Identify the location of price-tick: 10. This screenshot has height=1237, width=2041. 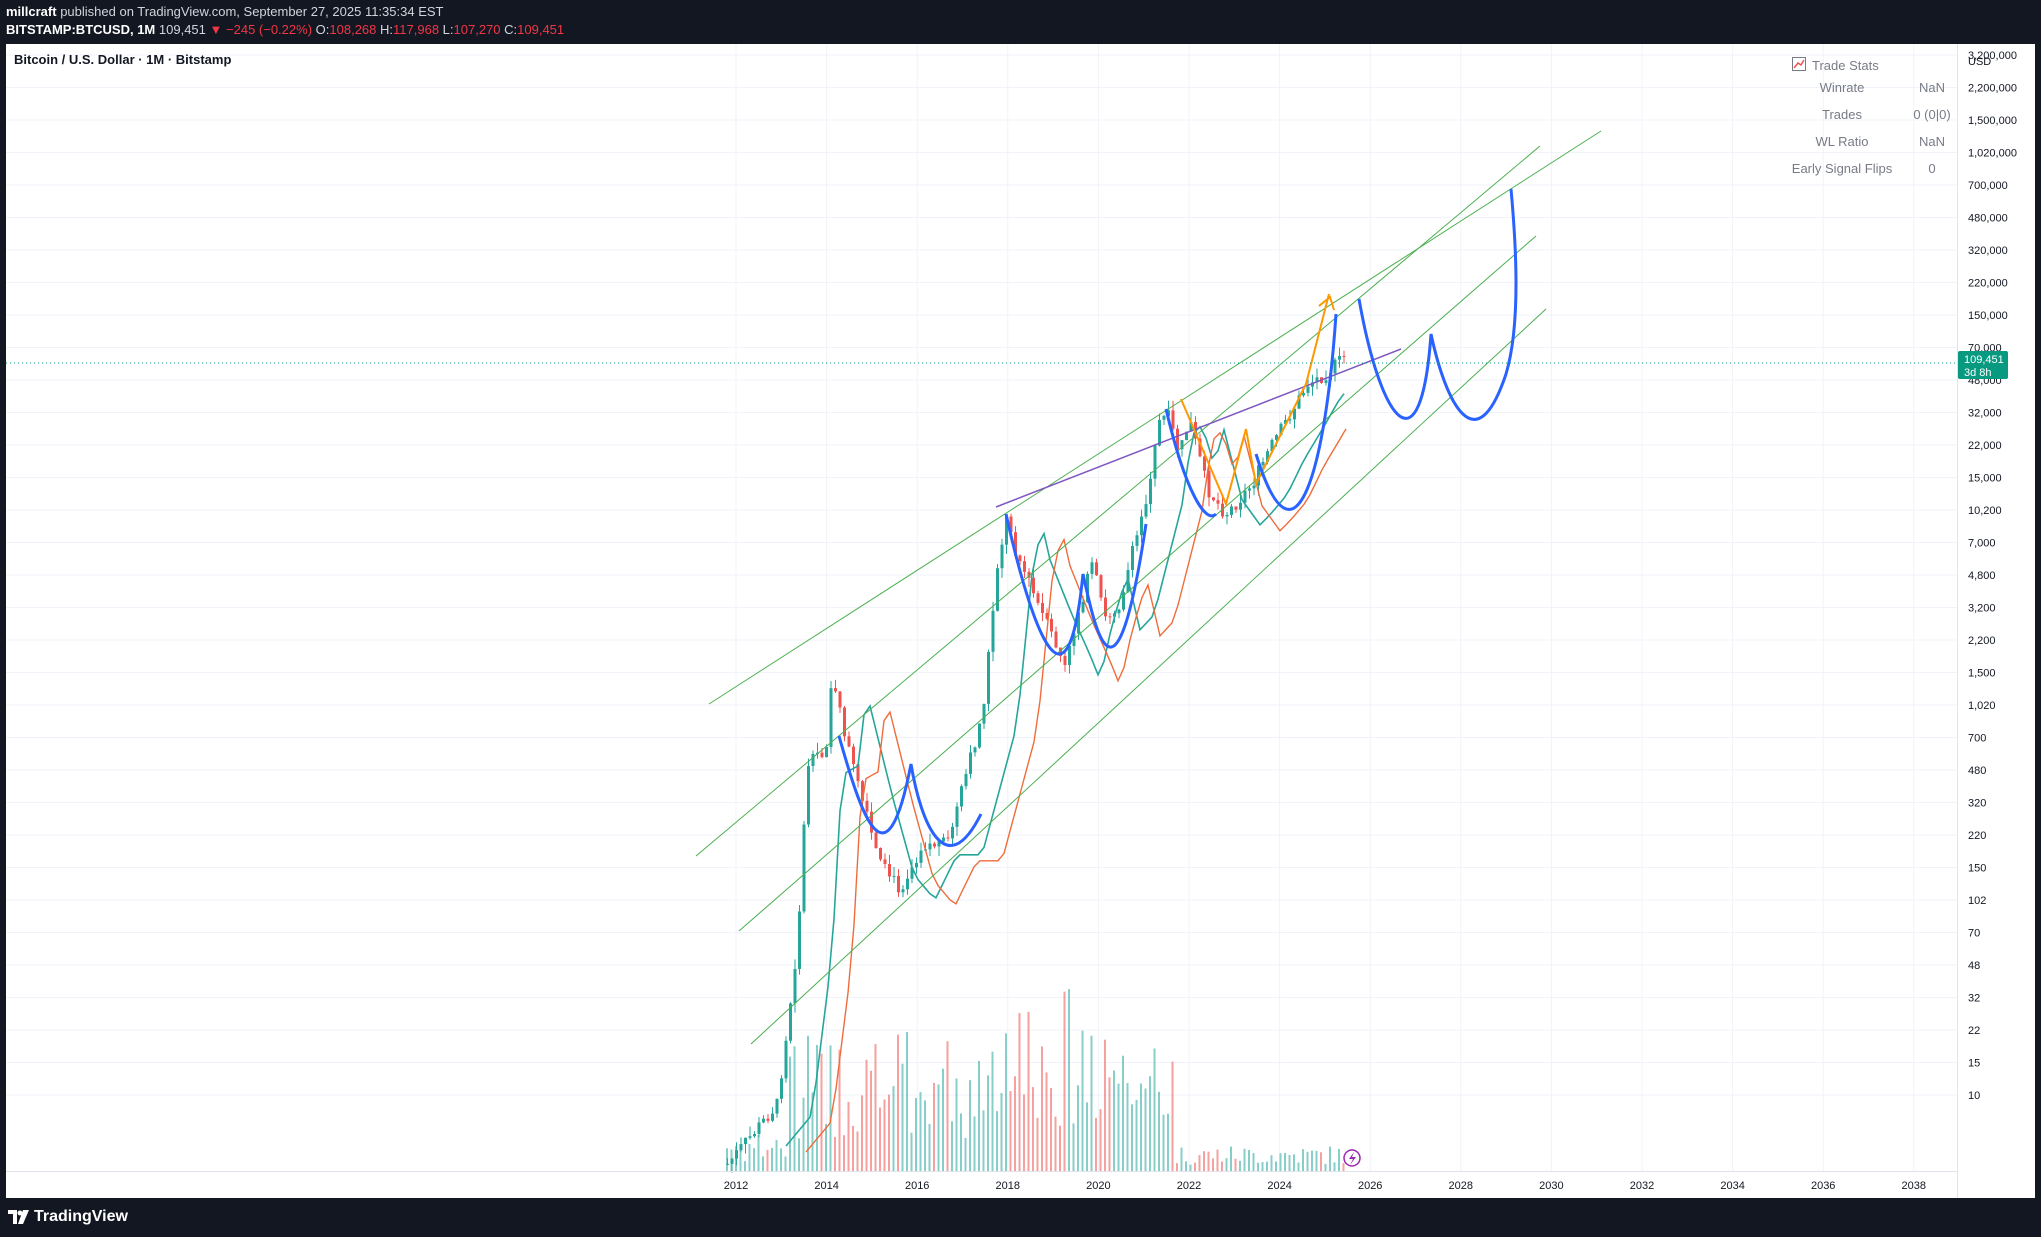
(1974, 1096).